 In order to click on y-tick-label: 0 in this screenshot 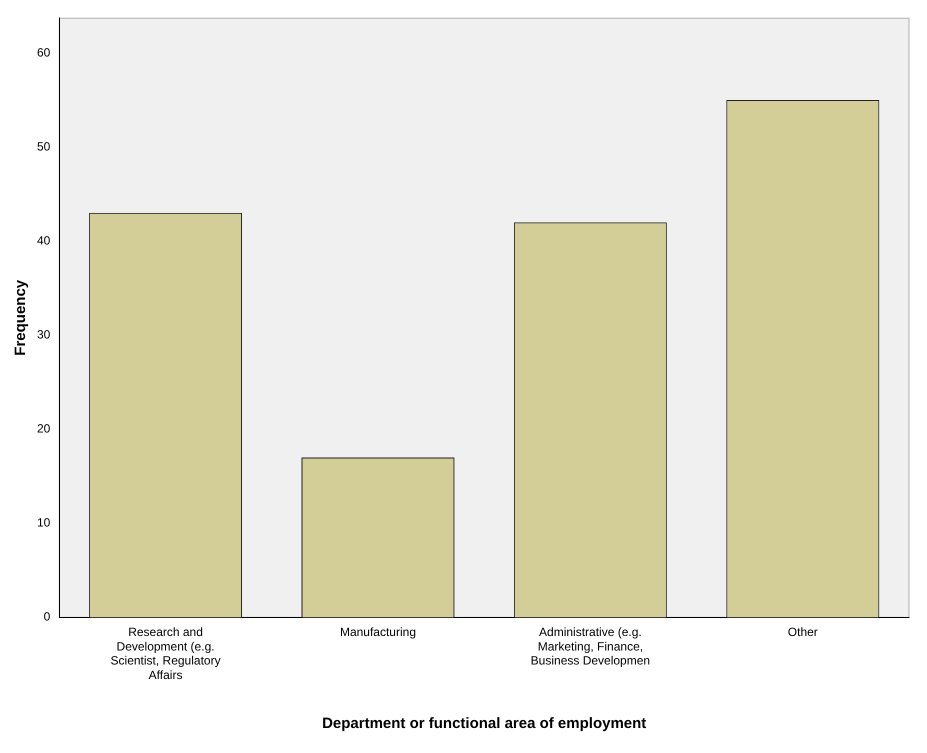, I will do `click(47, 617)`.